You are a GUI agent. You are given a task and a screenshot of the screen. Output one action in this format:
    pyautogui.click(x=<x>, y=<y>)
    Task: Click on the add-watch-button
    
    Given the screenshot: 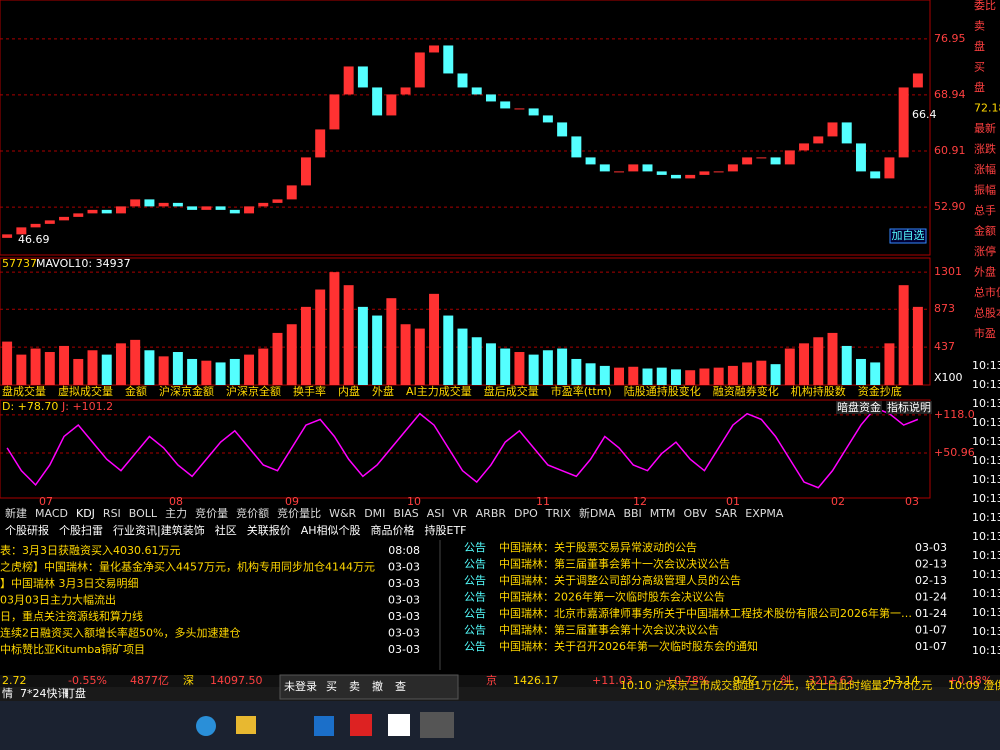 What is the action you would take?
    pyautogui.click(x=908, y=236)
    